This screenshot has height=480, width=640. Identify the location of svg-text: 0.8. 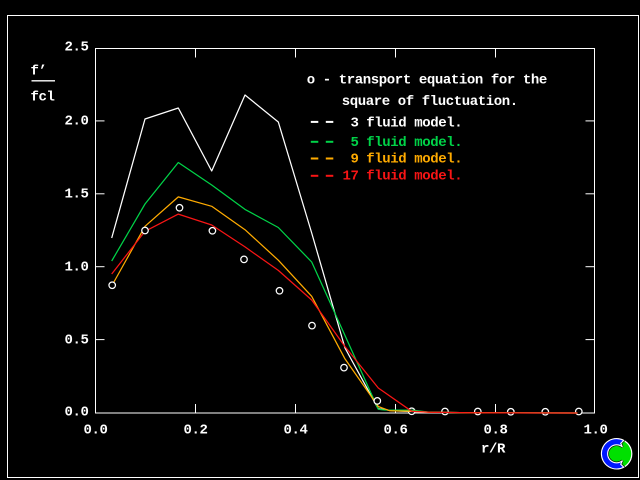
(495, 431).